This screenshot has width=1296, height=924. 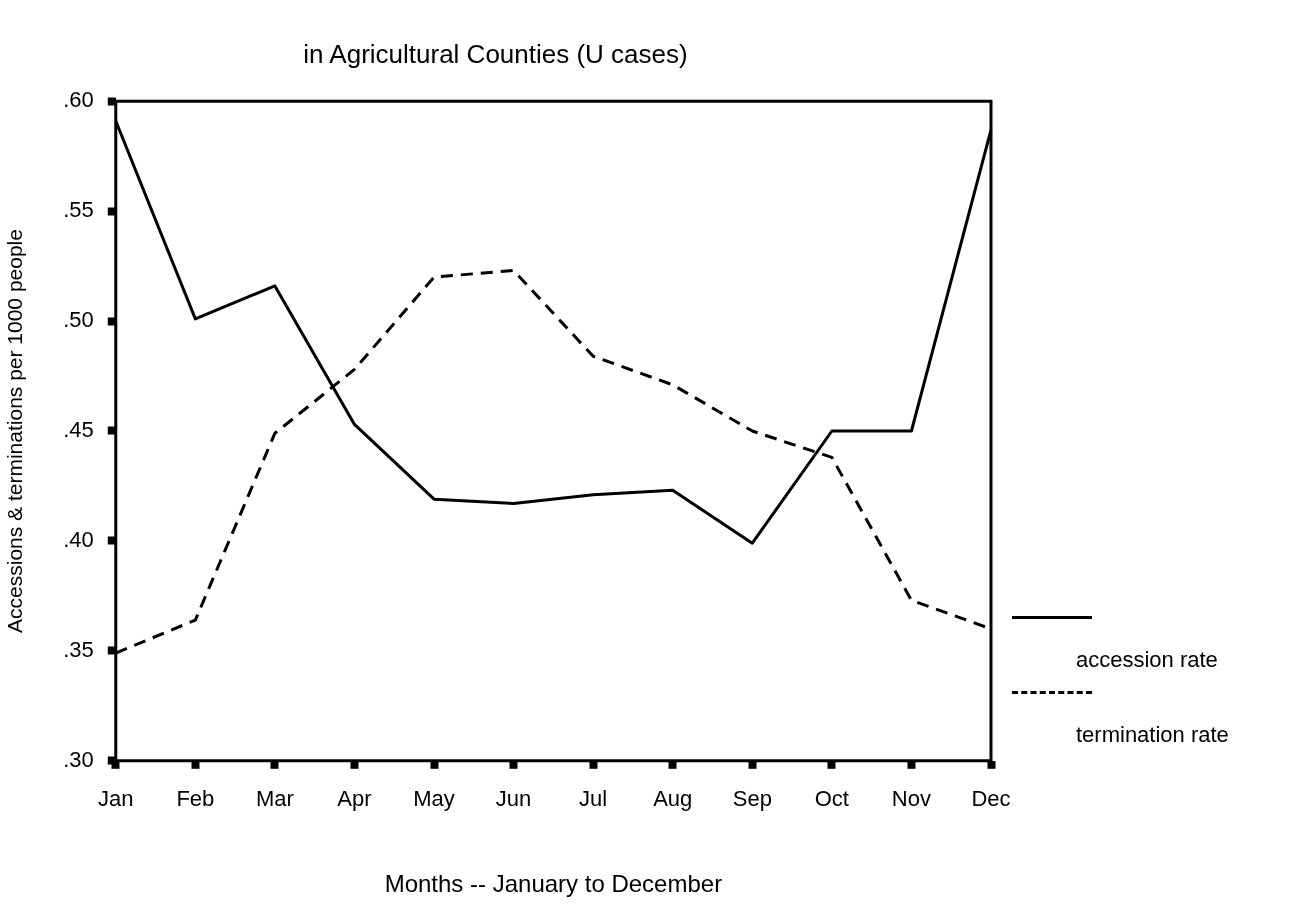 What do you see at coordinates (831, 799) in the screenshot?
I see `x-tick-label: Oct` at bounding box center [831, 799].